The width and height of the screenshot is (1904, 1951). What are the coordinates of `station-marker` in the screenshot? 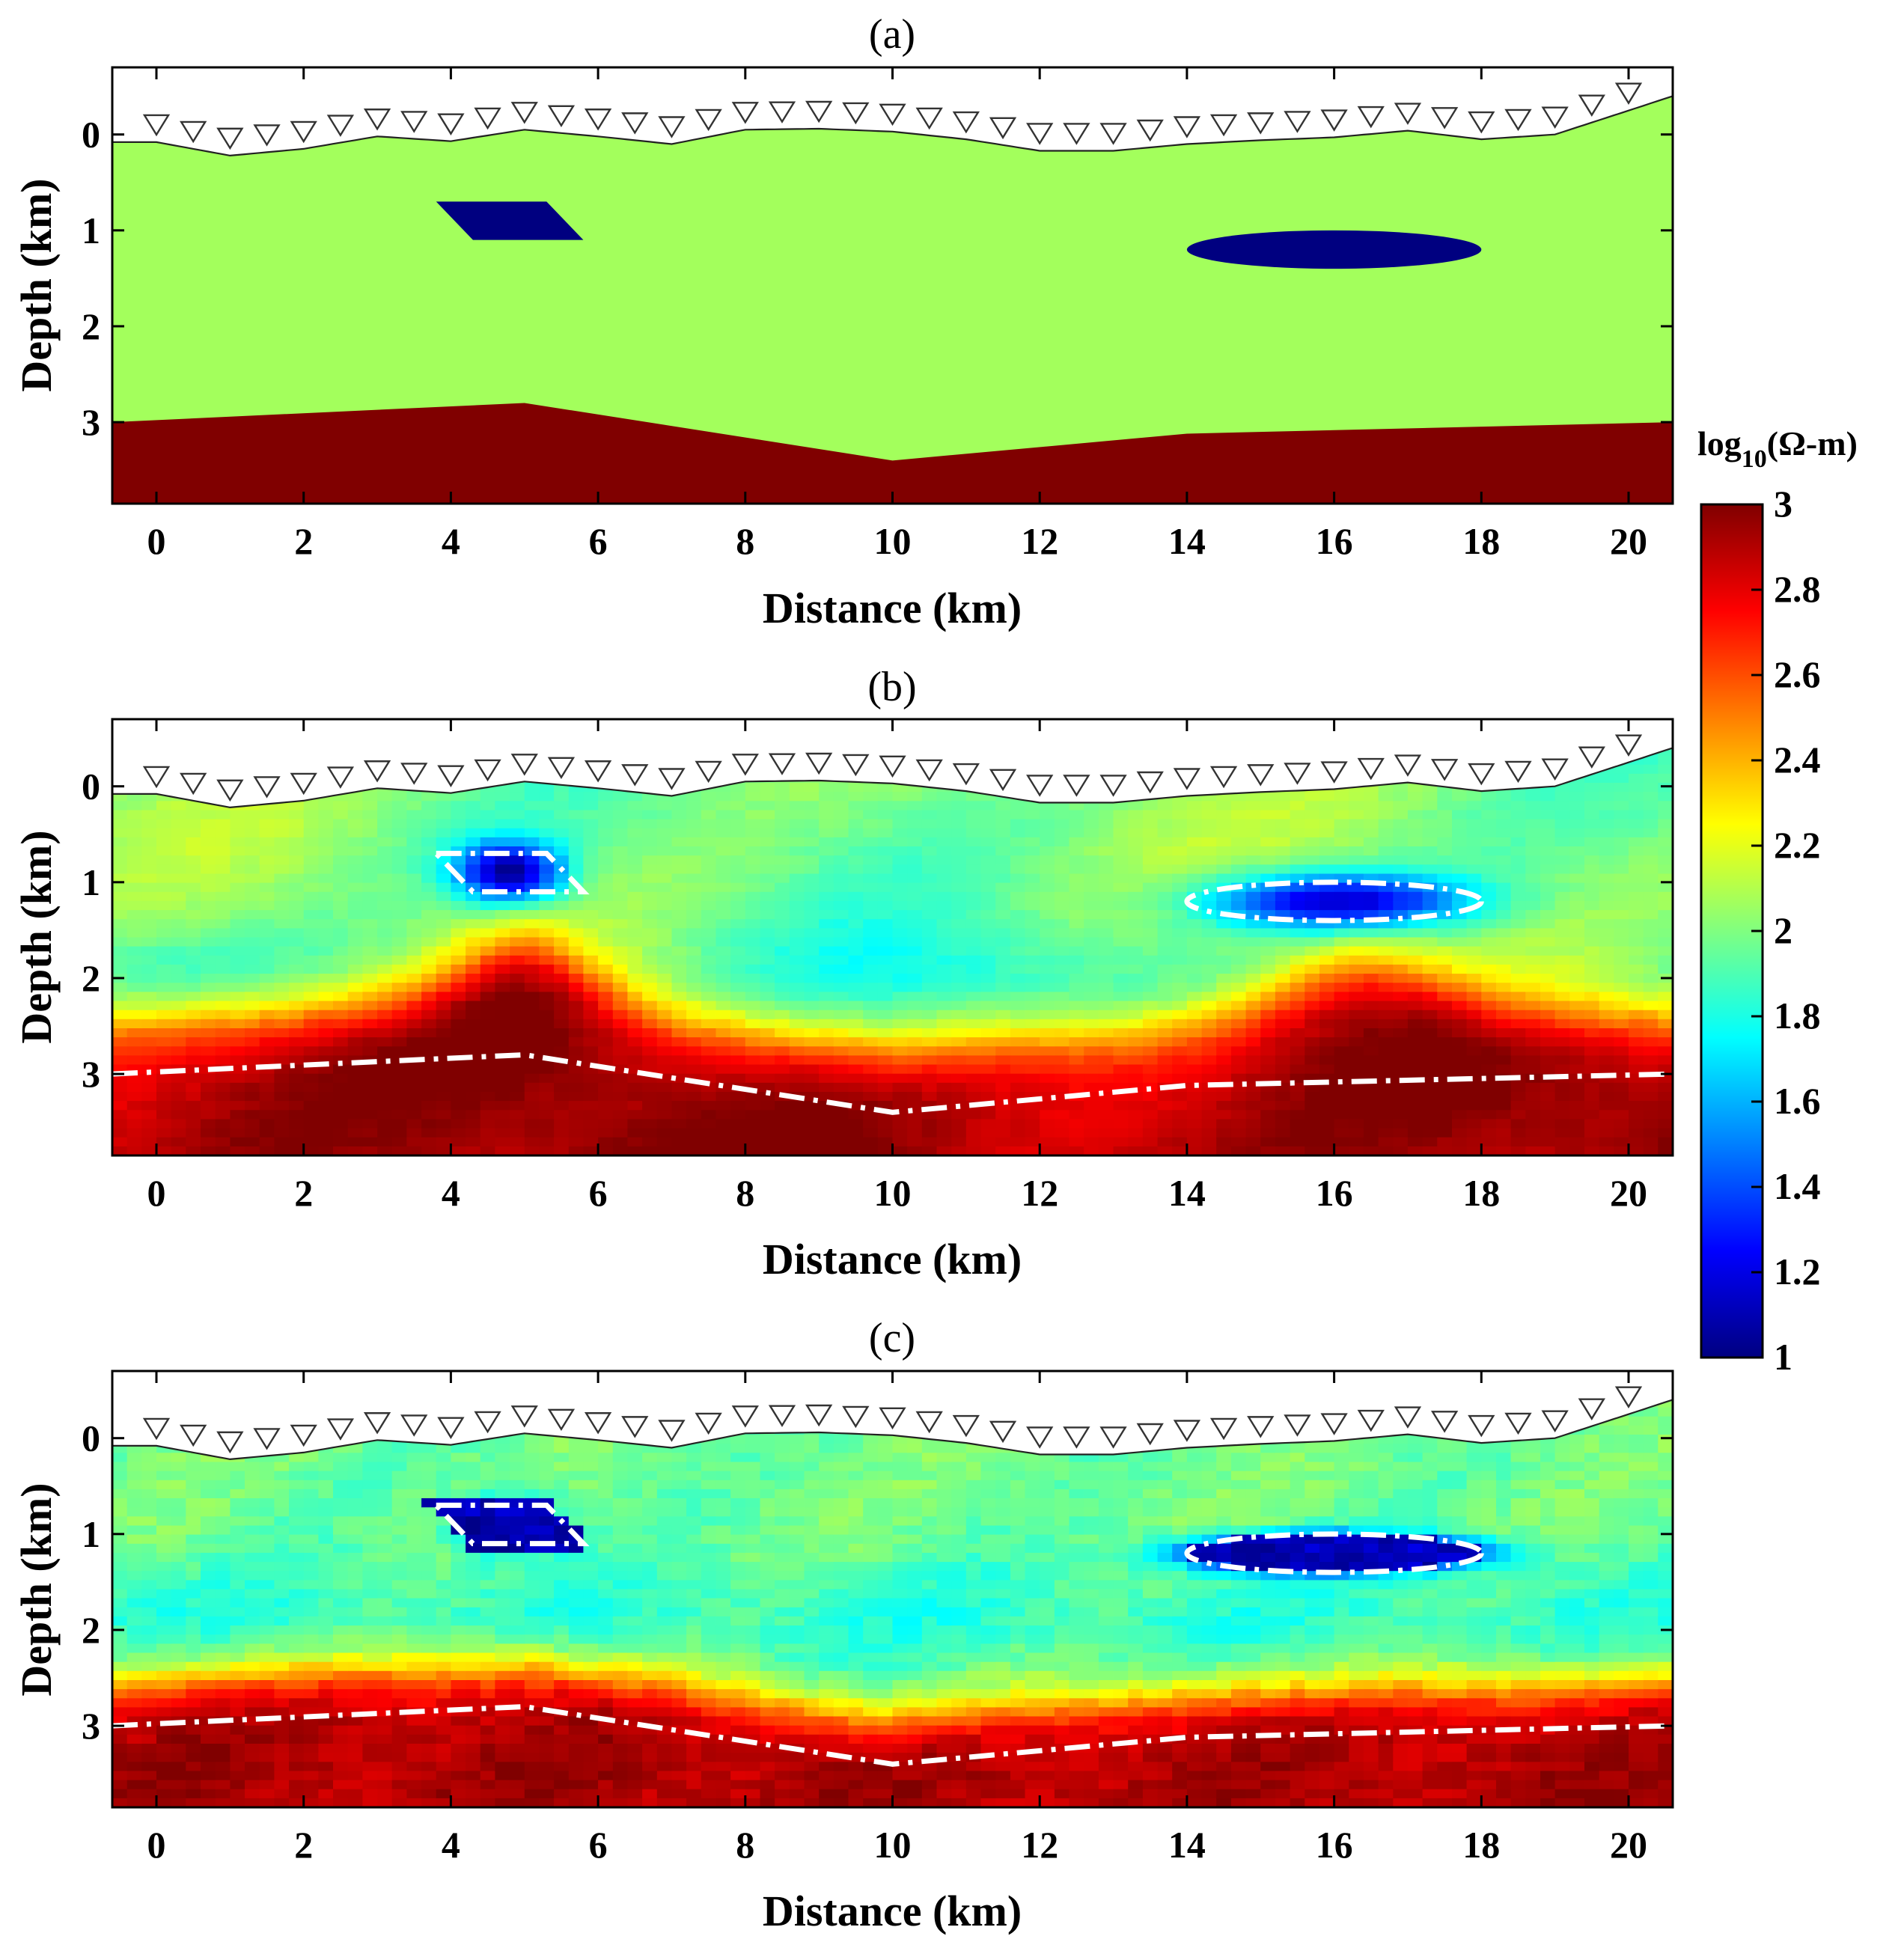 It's located at (1444, 118).